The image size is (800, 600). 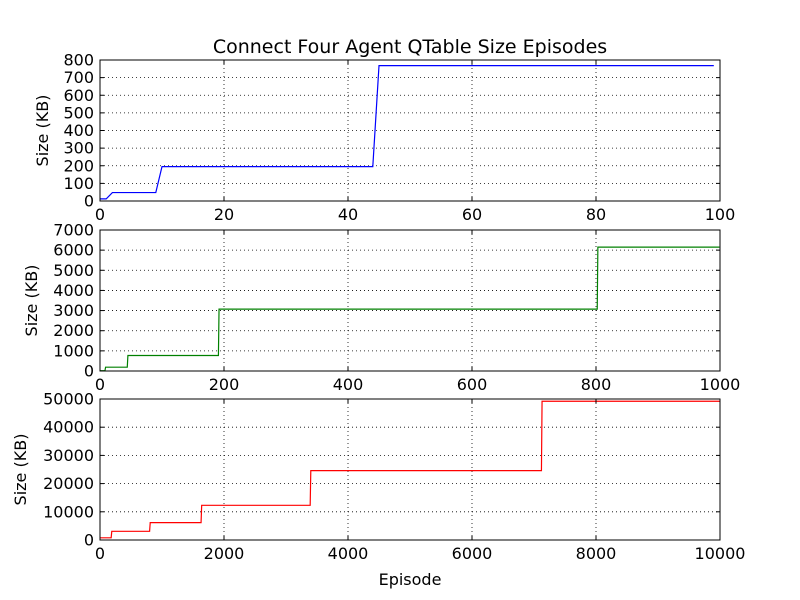 What do you see at coordinates (596, 553) in the screenshot?
I see `x-tick-label: 8000` at bounding box center [596, 553].